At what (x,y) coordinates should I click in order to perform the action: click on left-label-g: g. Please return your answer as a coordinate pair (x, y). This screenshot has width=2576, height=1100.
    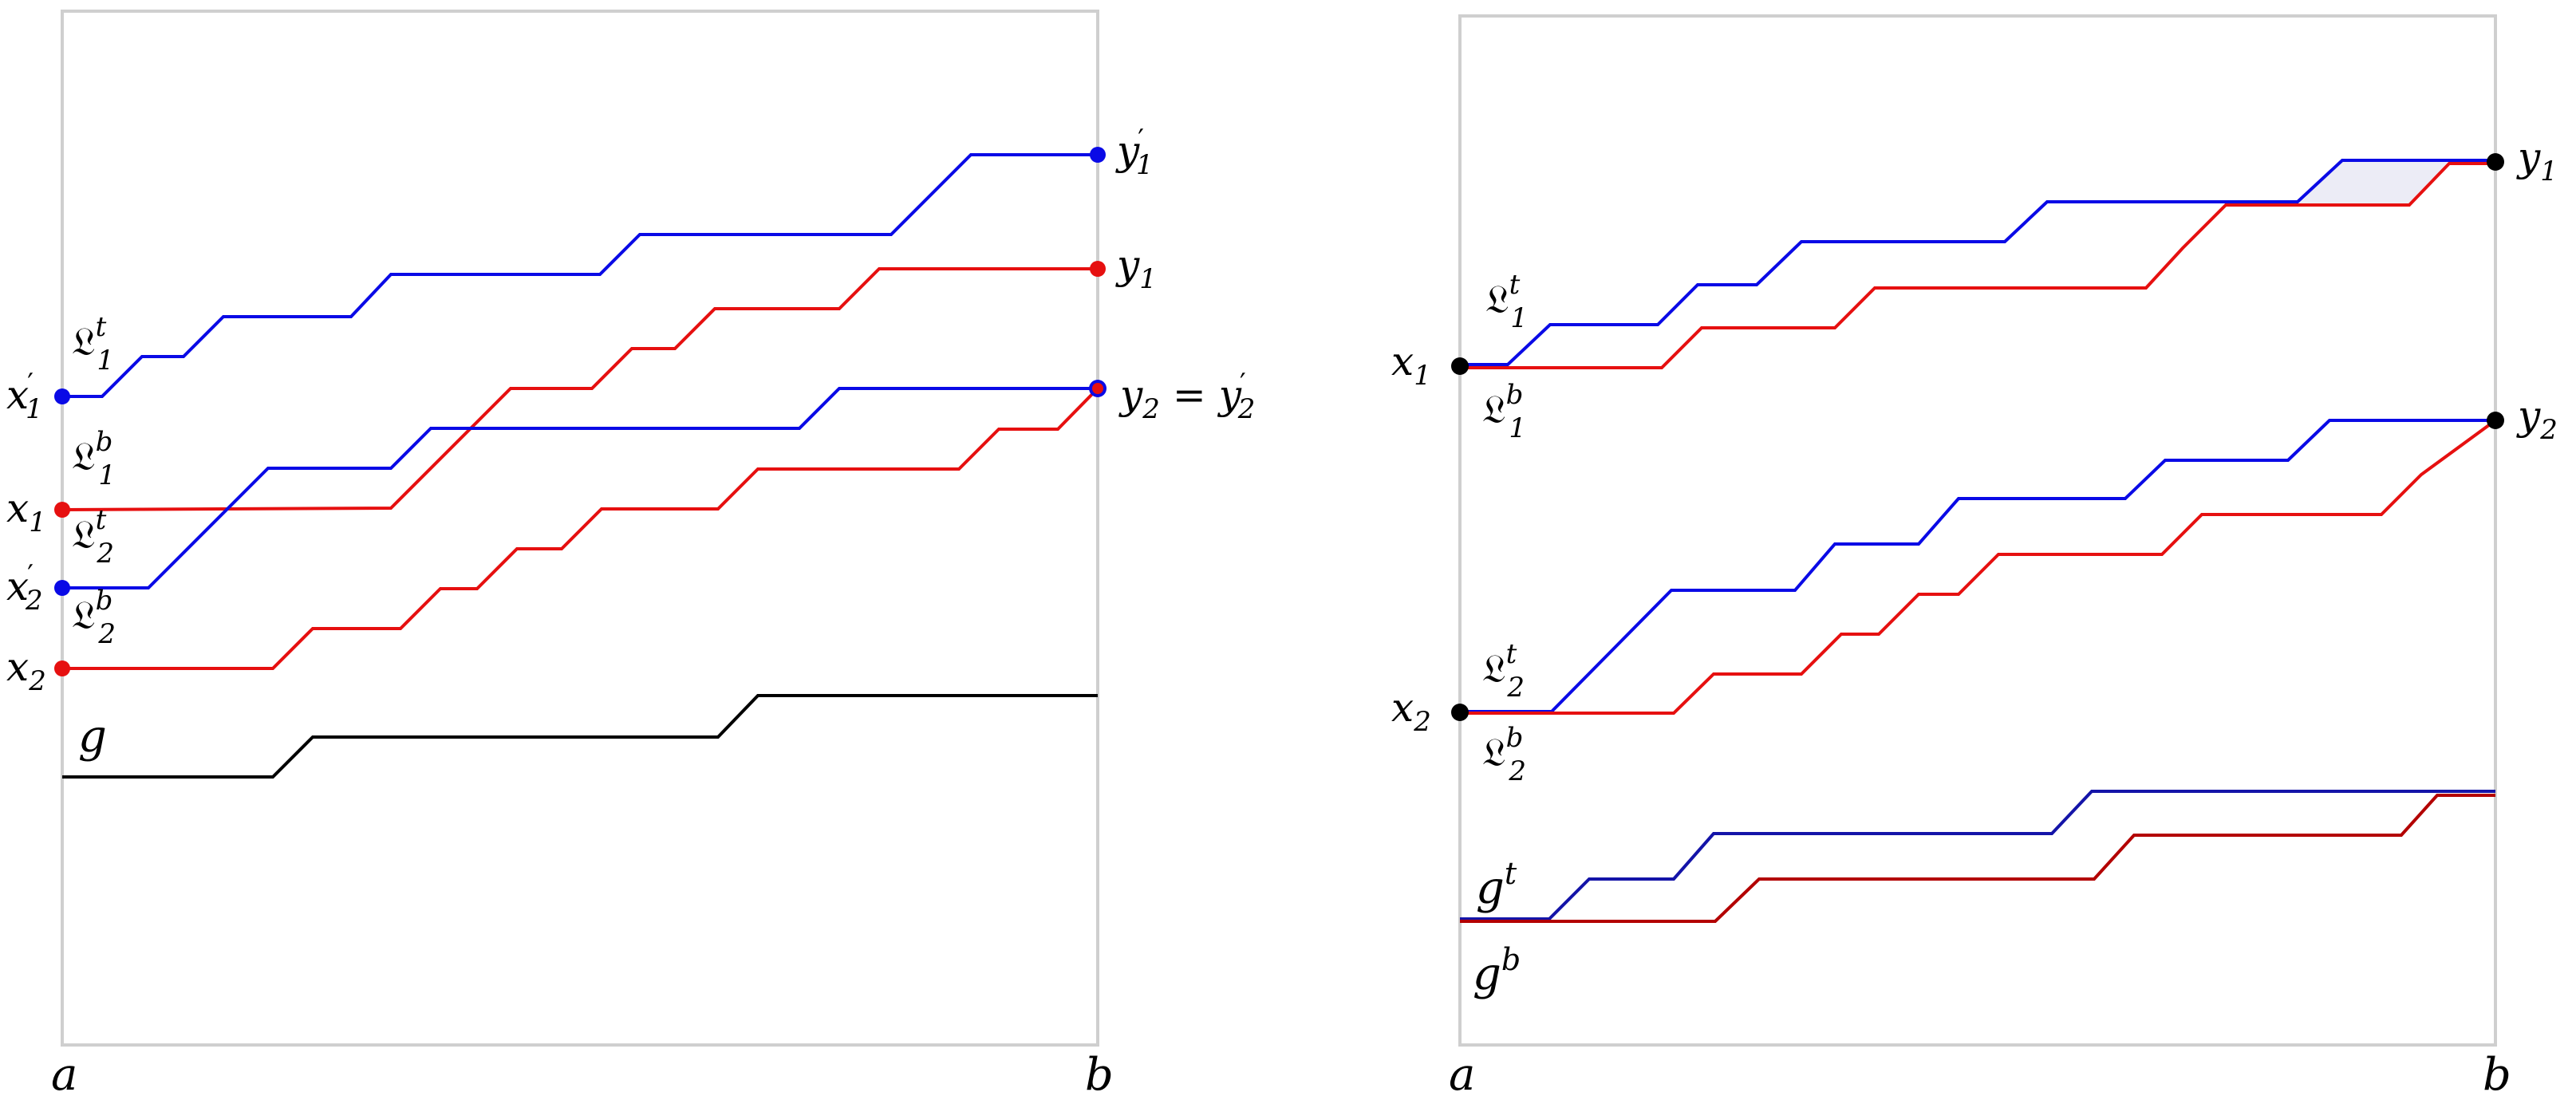
    Looking at the image, I should click on (93, 737).